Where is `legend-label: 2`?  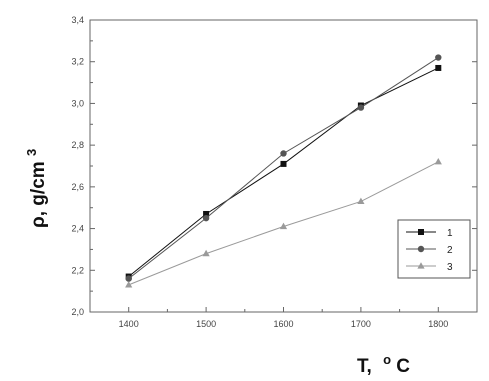 legend-label: 2 is located at coordinates (450, 250).